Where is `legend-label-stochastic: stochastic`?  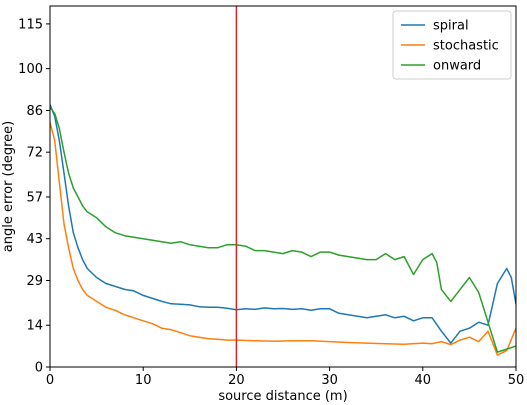
legend-label-stochastic: stochastic is located at coordinates (466, 46).